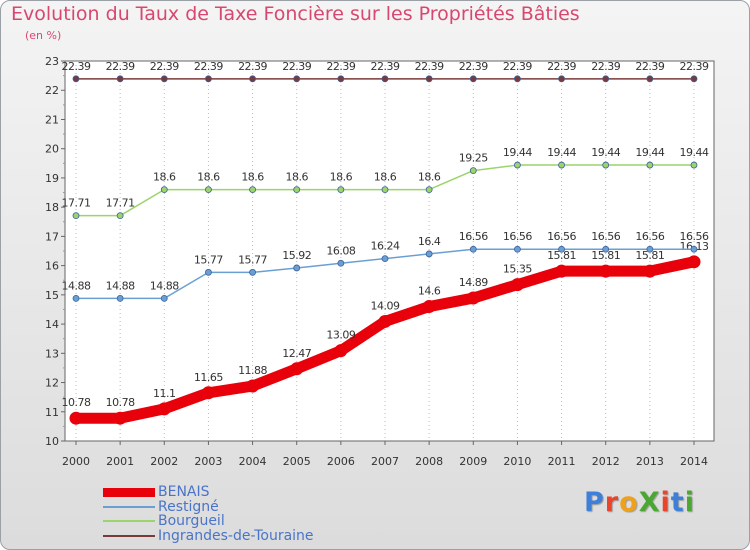 This screenshot has width=750, height=550. What do you see at coordinates (517, 269) in the screenshot?
I see `data-label: 15.35` at bounding box center [517, 269].